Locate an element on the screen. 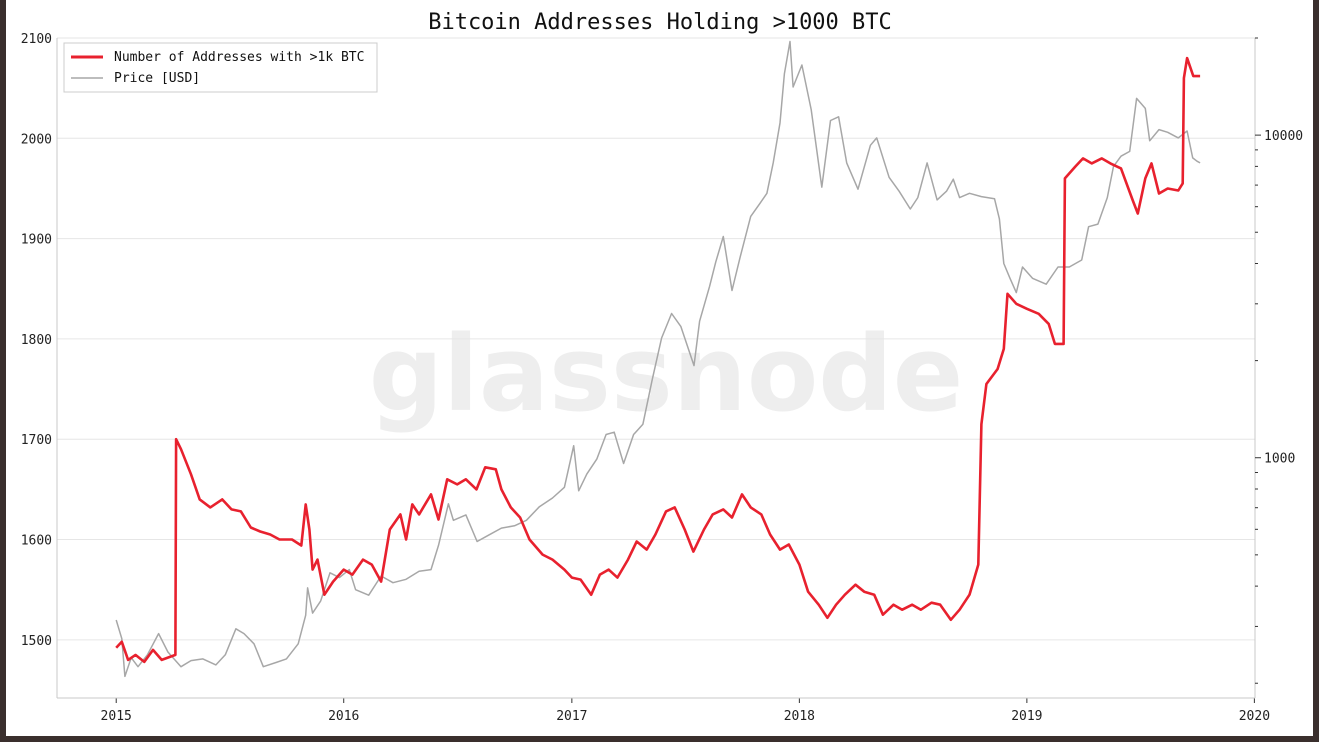 The height and width of the screenshot is (742, 1319). y-tick-label-left: 1700 is located at coordinates (36, 440).